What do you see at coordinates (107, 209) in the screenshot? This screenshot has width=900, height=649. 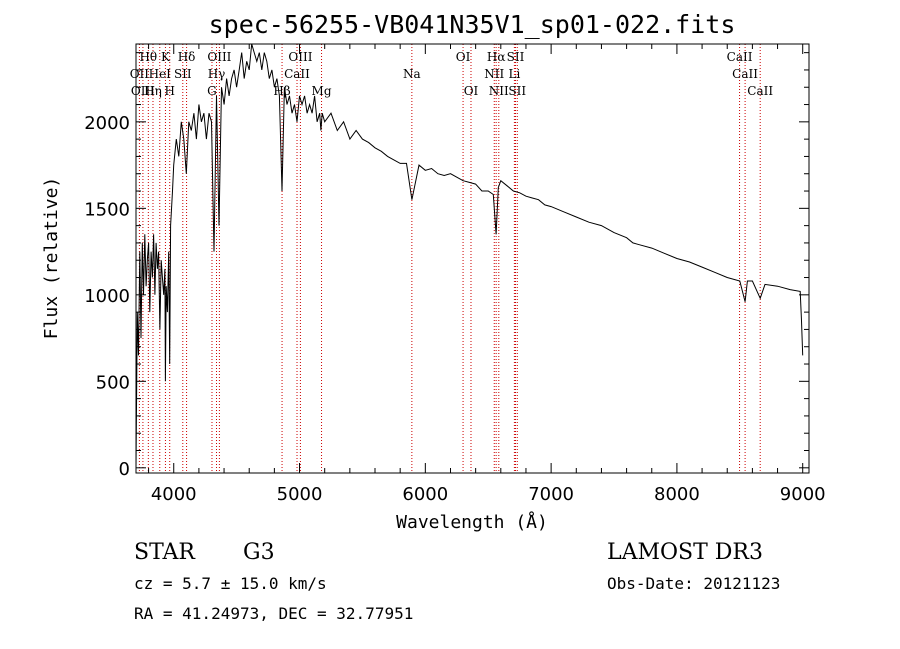 I see `y-tick-label: 1500` at bounding box center [107, 209].